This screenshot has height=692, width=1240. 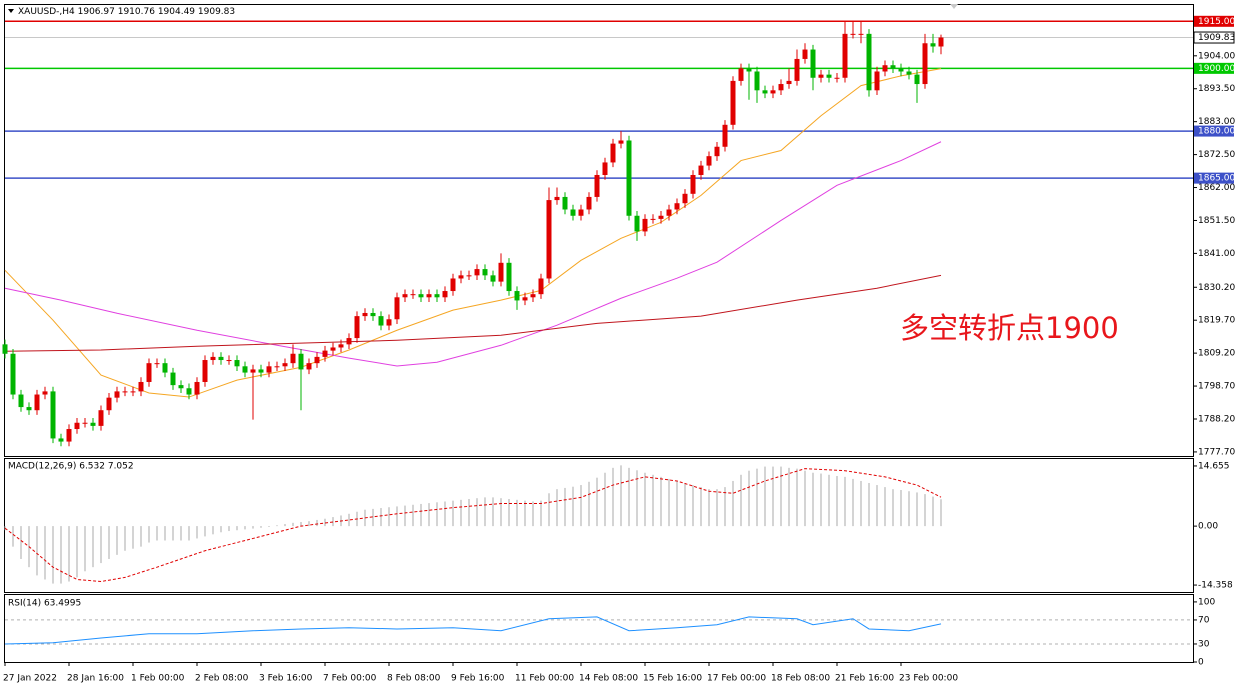 I want to click on x-tick-label: 17 Feb 00:00, so click(x=736, y=679).